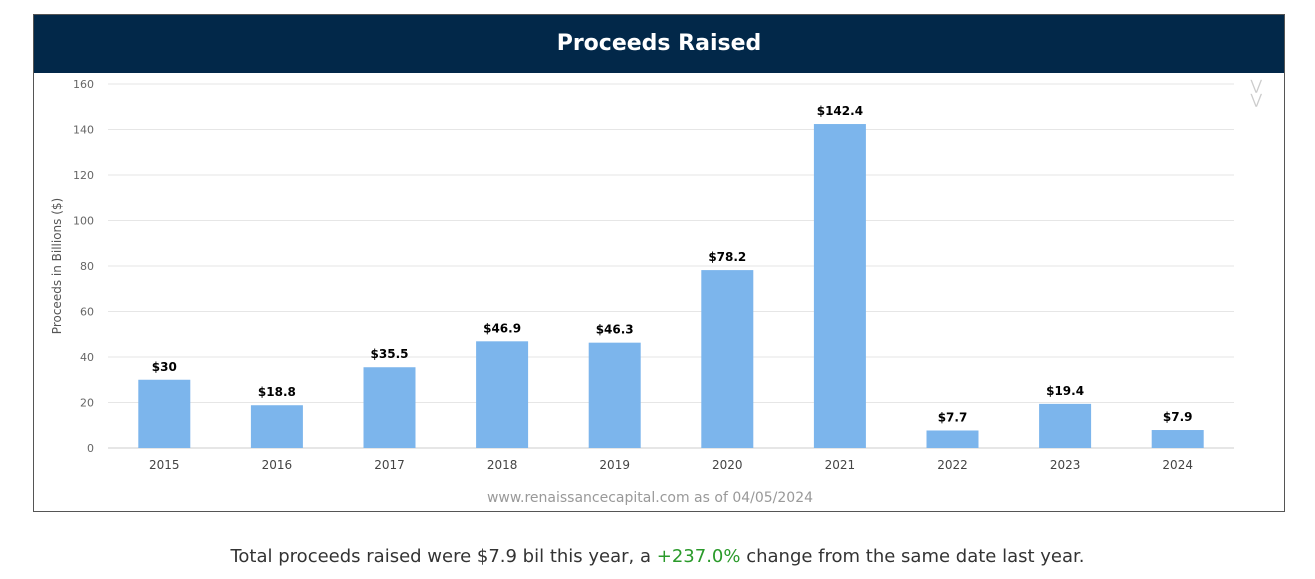 This screenshot has width=1315, height=579. I want to click on y-tick-label: 100, so click(83, 221).